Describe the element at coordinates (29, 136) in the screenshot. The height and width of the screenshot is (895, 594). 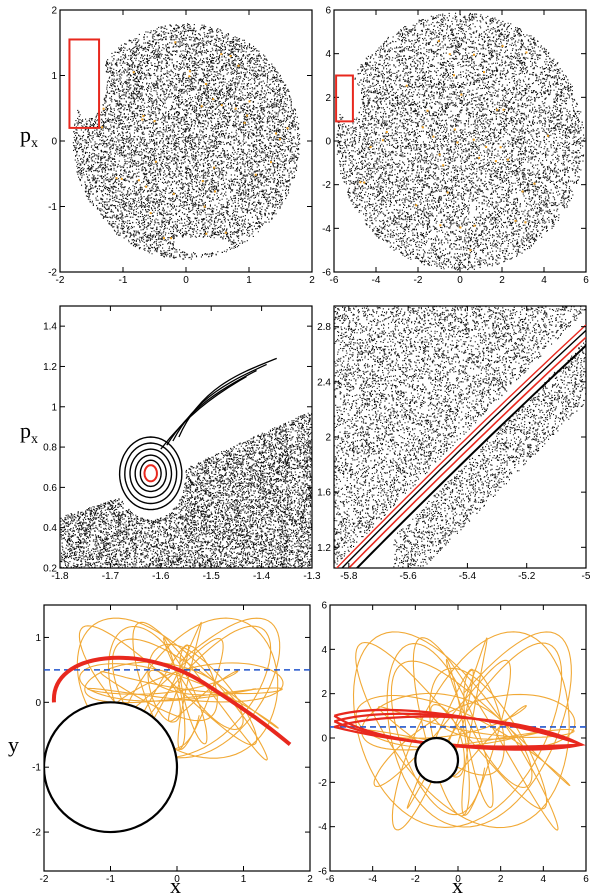
I see `ylabel-p1: px` at that location.